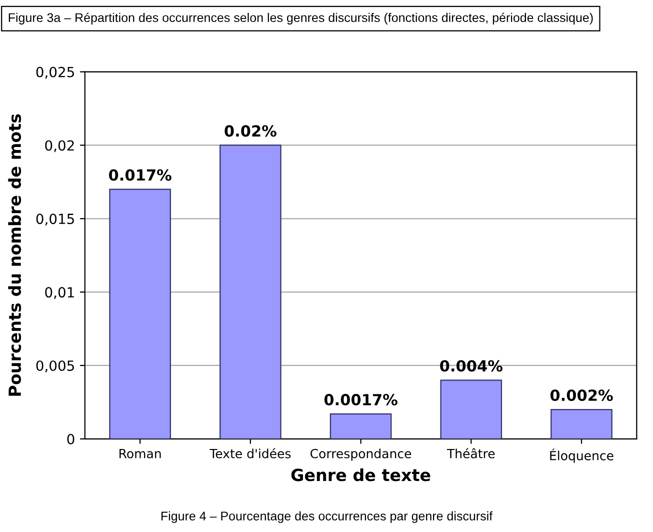  What do you see at coordinates (140, 453) in the screenshot?
I see `x-tick-label: Roman` at bounding box center [140, 453].